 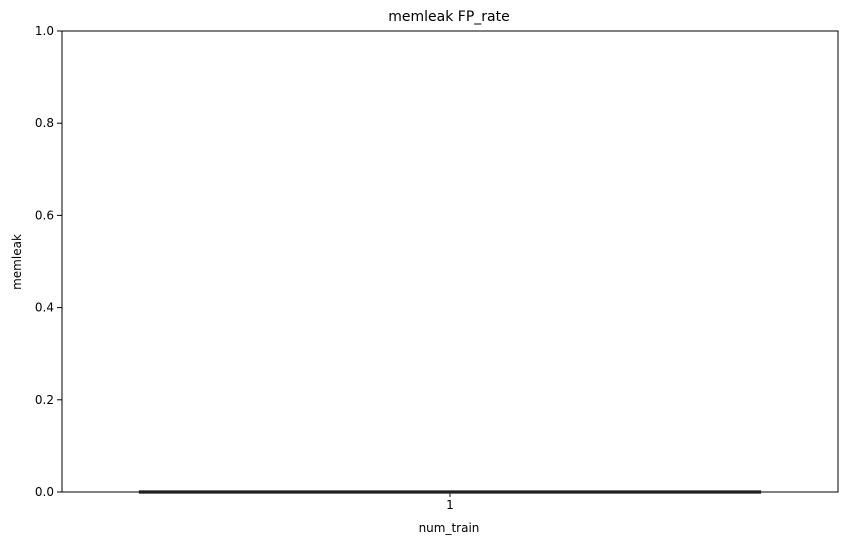 I want to click on x-tick-label: 1, so click(x=450, y=505).